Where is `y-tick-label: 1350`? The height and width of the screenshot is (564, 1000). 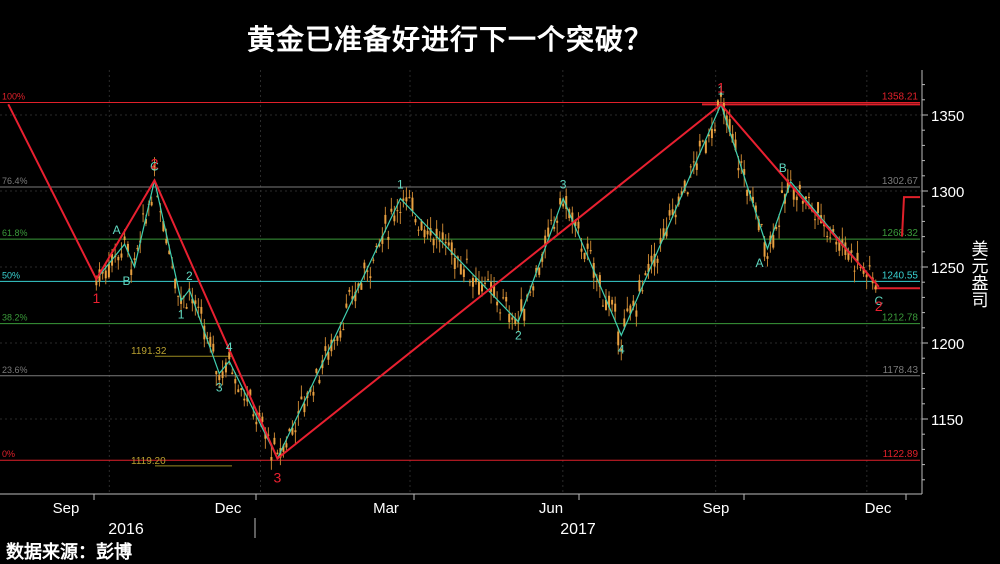 y-tick-label: 1350 is located at coordinates (947, 116).